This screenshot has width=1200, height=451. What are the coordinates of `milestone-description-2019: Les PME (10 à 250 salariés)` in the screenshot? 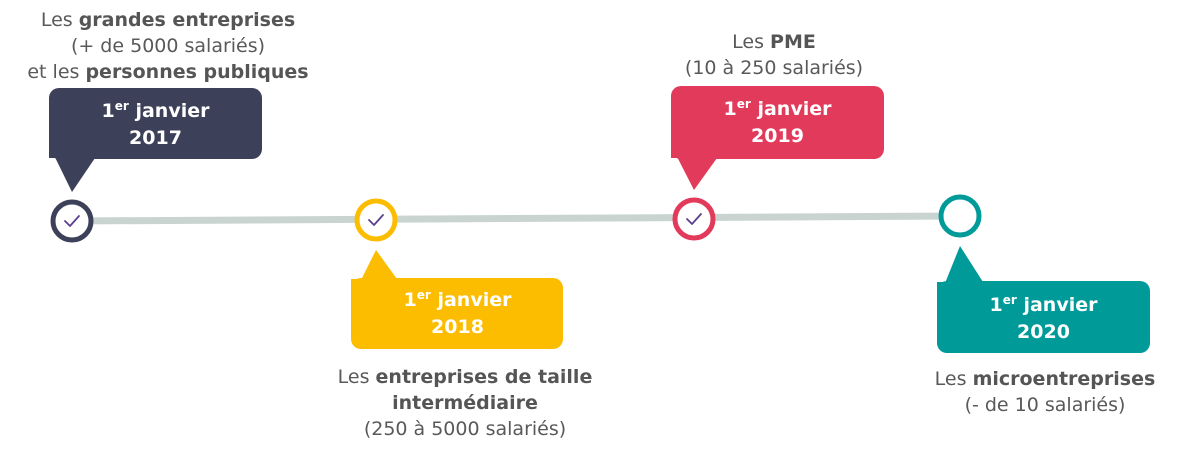 It's located at (774, 55).